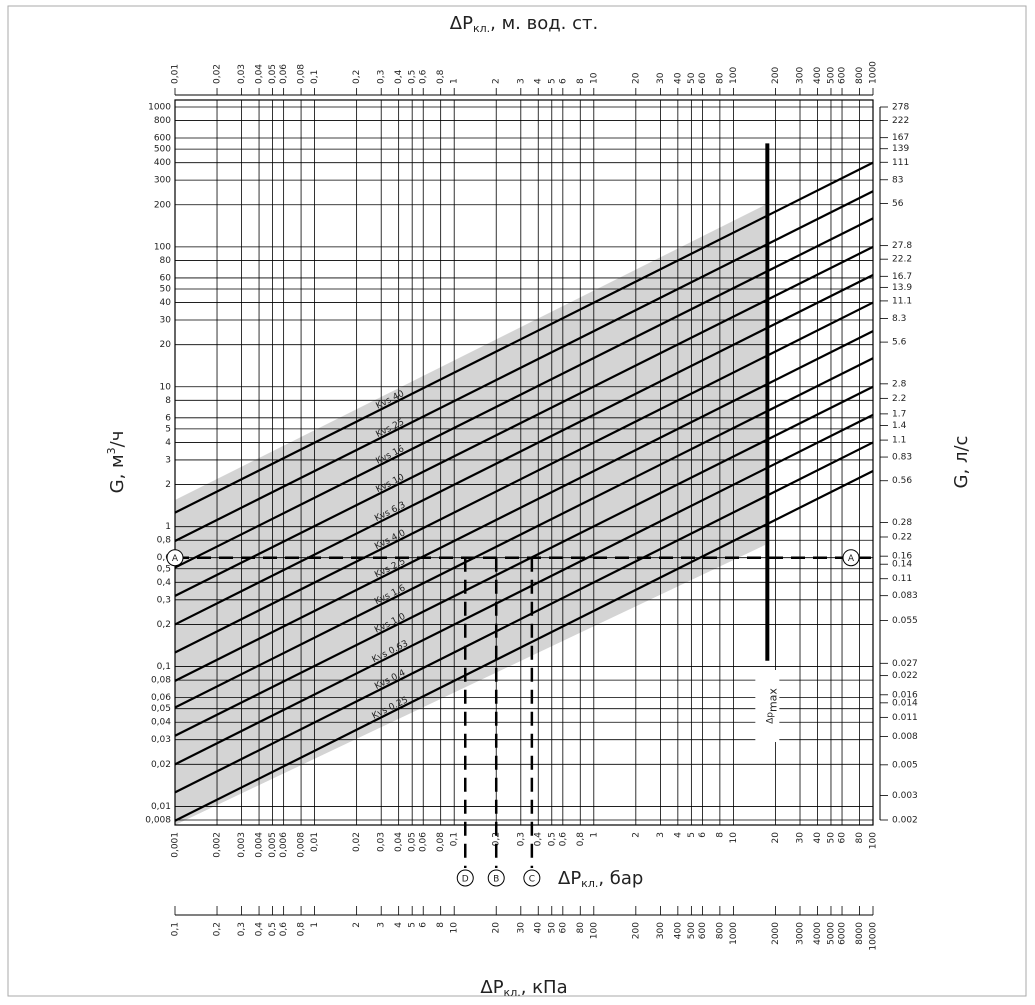 This screenshot has height=1005, width=1035. I want to click on y2-tick-label: 0.014, so click(905, 703).